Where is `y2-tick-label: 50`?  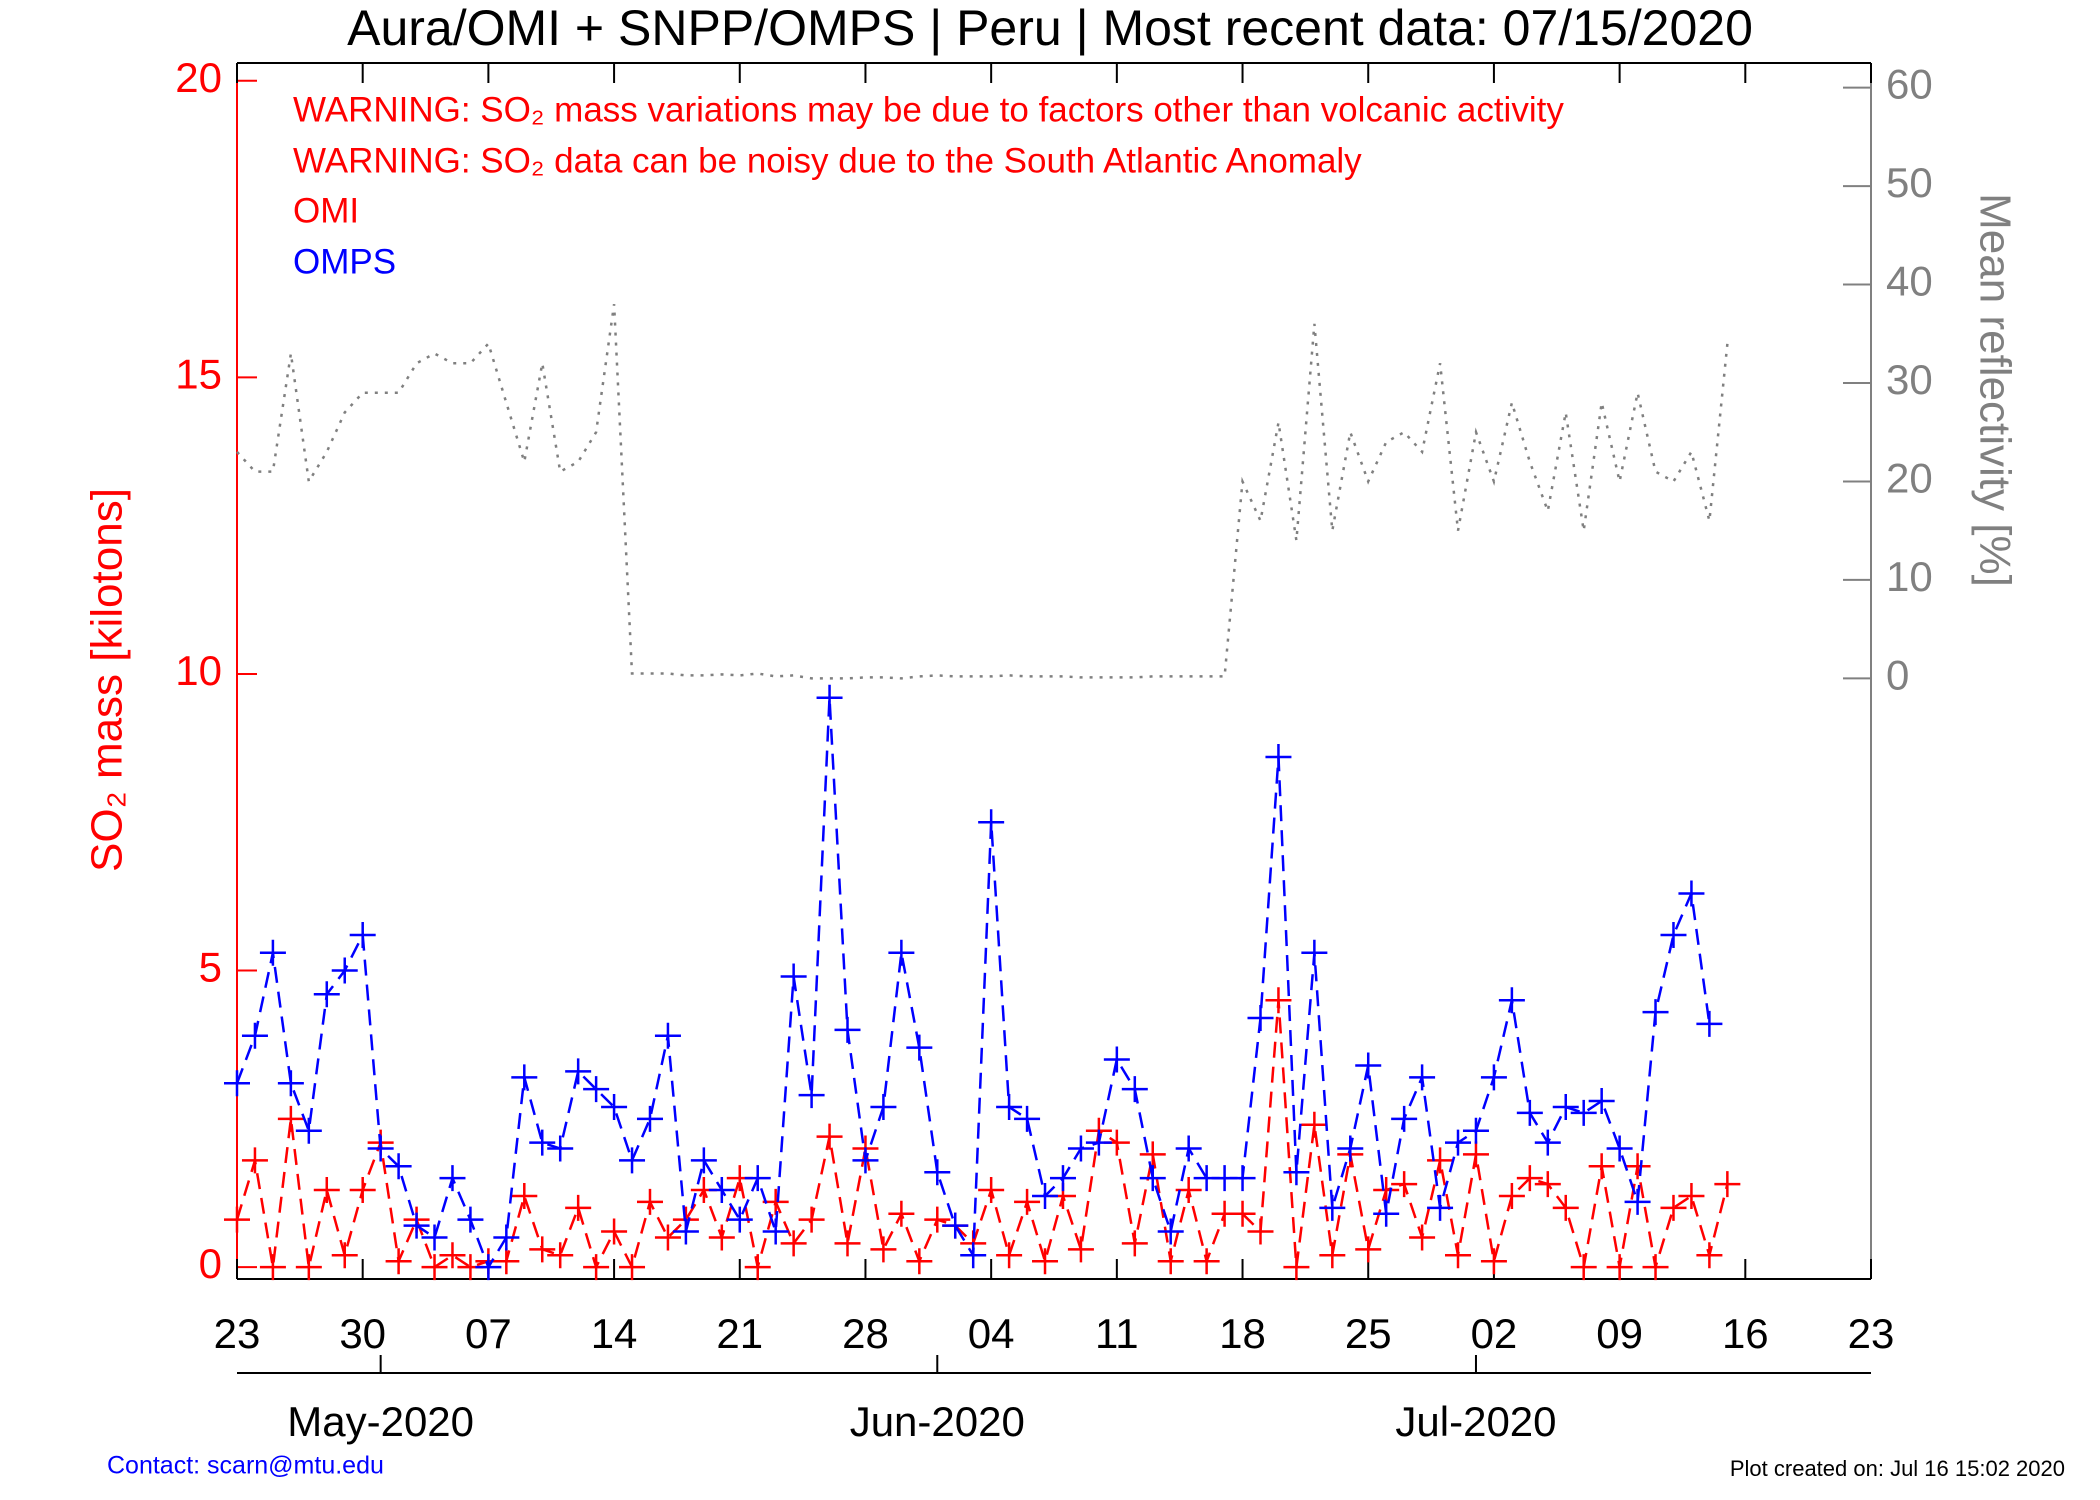
y2-tick-label: 50 is located at coordinates (1909, 182).